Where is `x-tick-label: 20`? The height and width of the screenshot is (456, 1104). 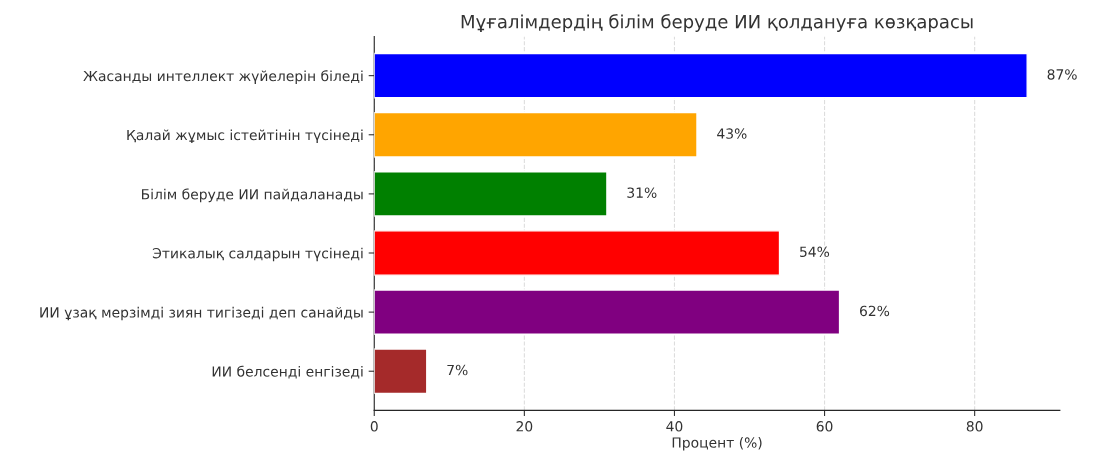 x-tick-label: 20 is located at coordinates (524, 426).